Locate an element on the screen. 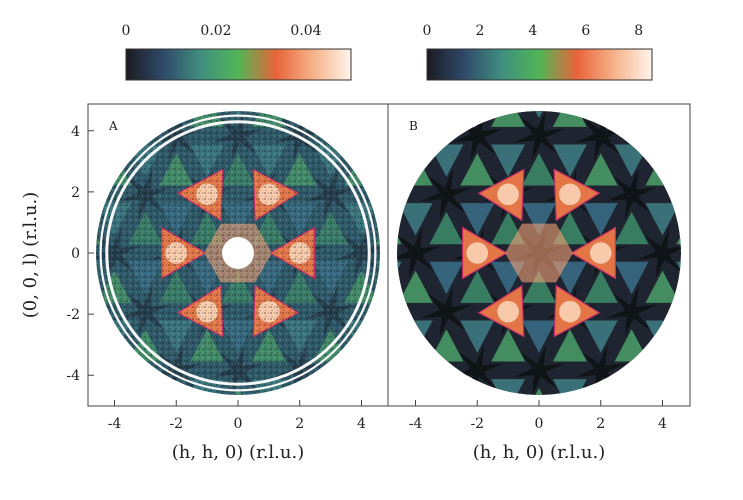 Image resolution: width=743 pixels, height=500 pixels. y-tick-label: 4 is located at coordinates (75, 132).